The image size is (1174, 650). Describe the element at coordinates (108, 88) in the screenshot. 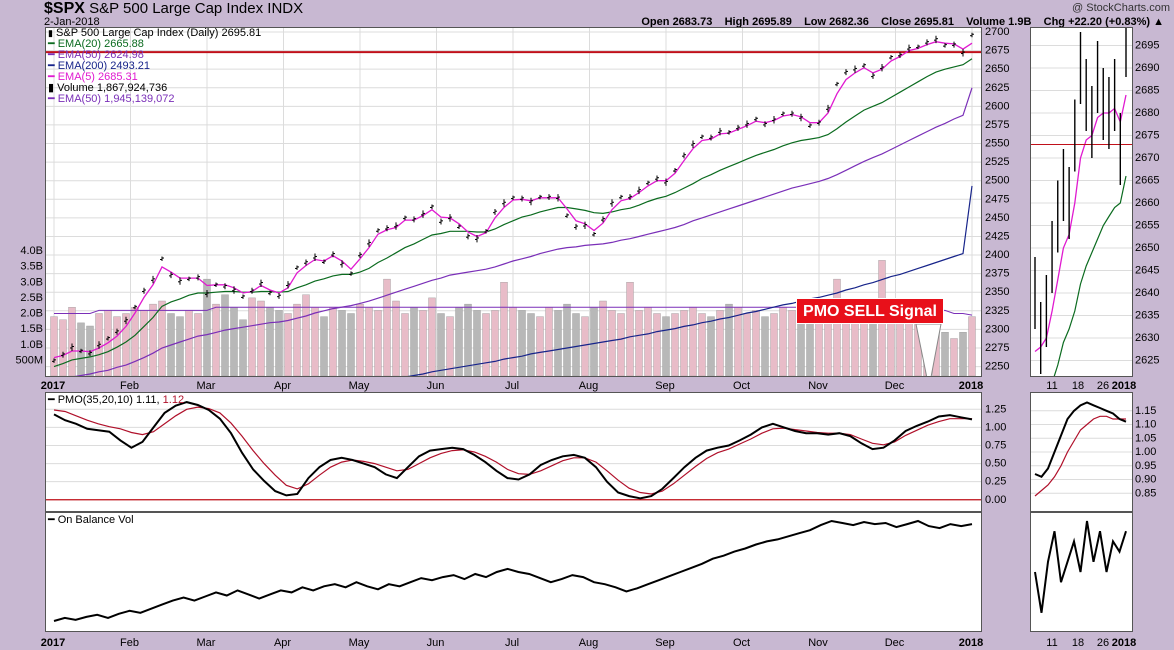

I see `legend-volume: ▮ Volume 1,867,924,736` at that location.